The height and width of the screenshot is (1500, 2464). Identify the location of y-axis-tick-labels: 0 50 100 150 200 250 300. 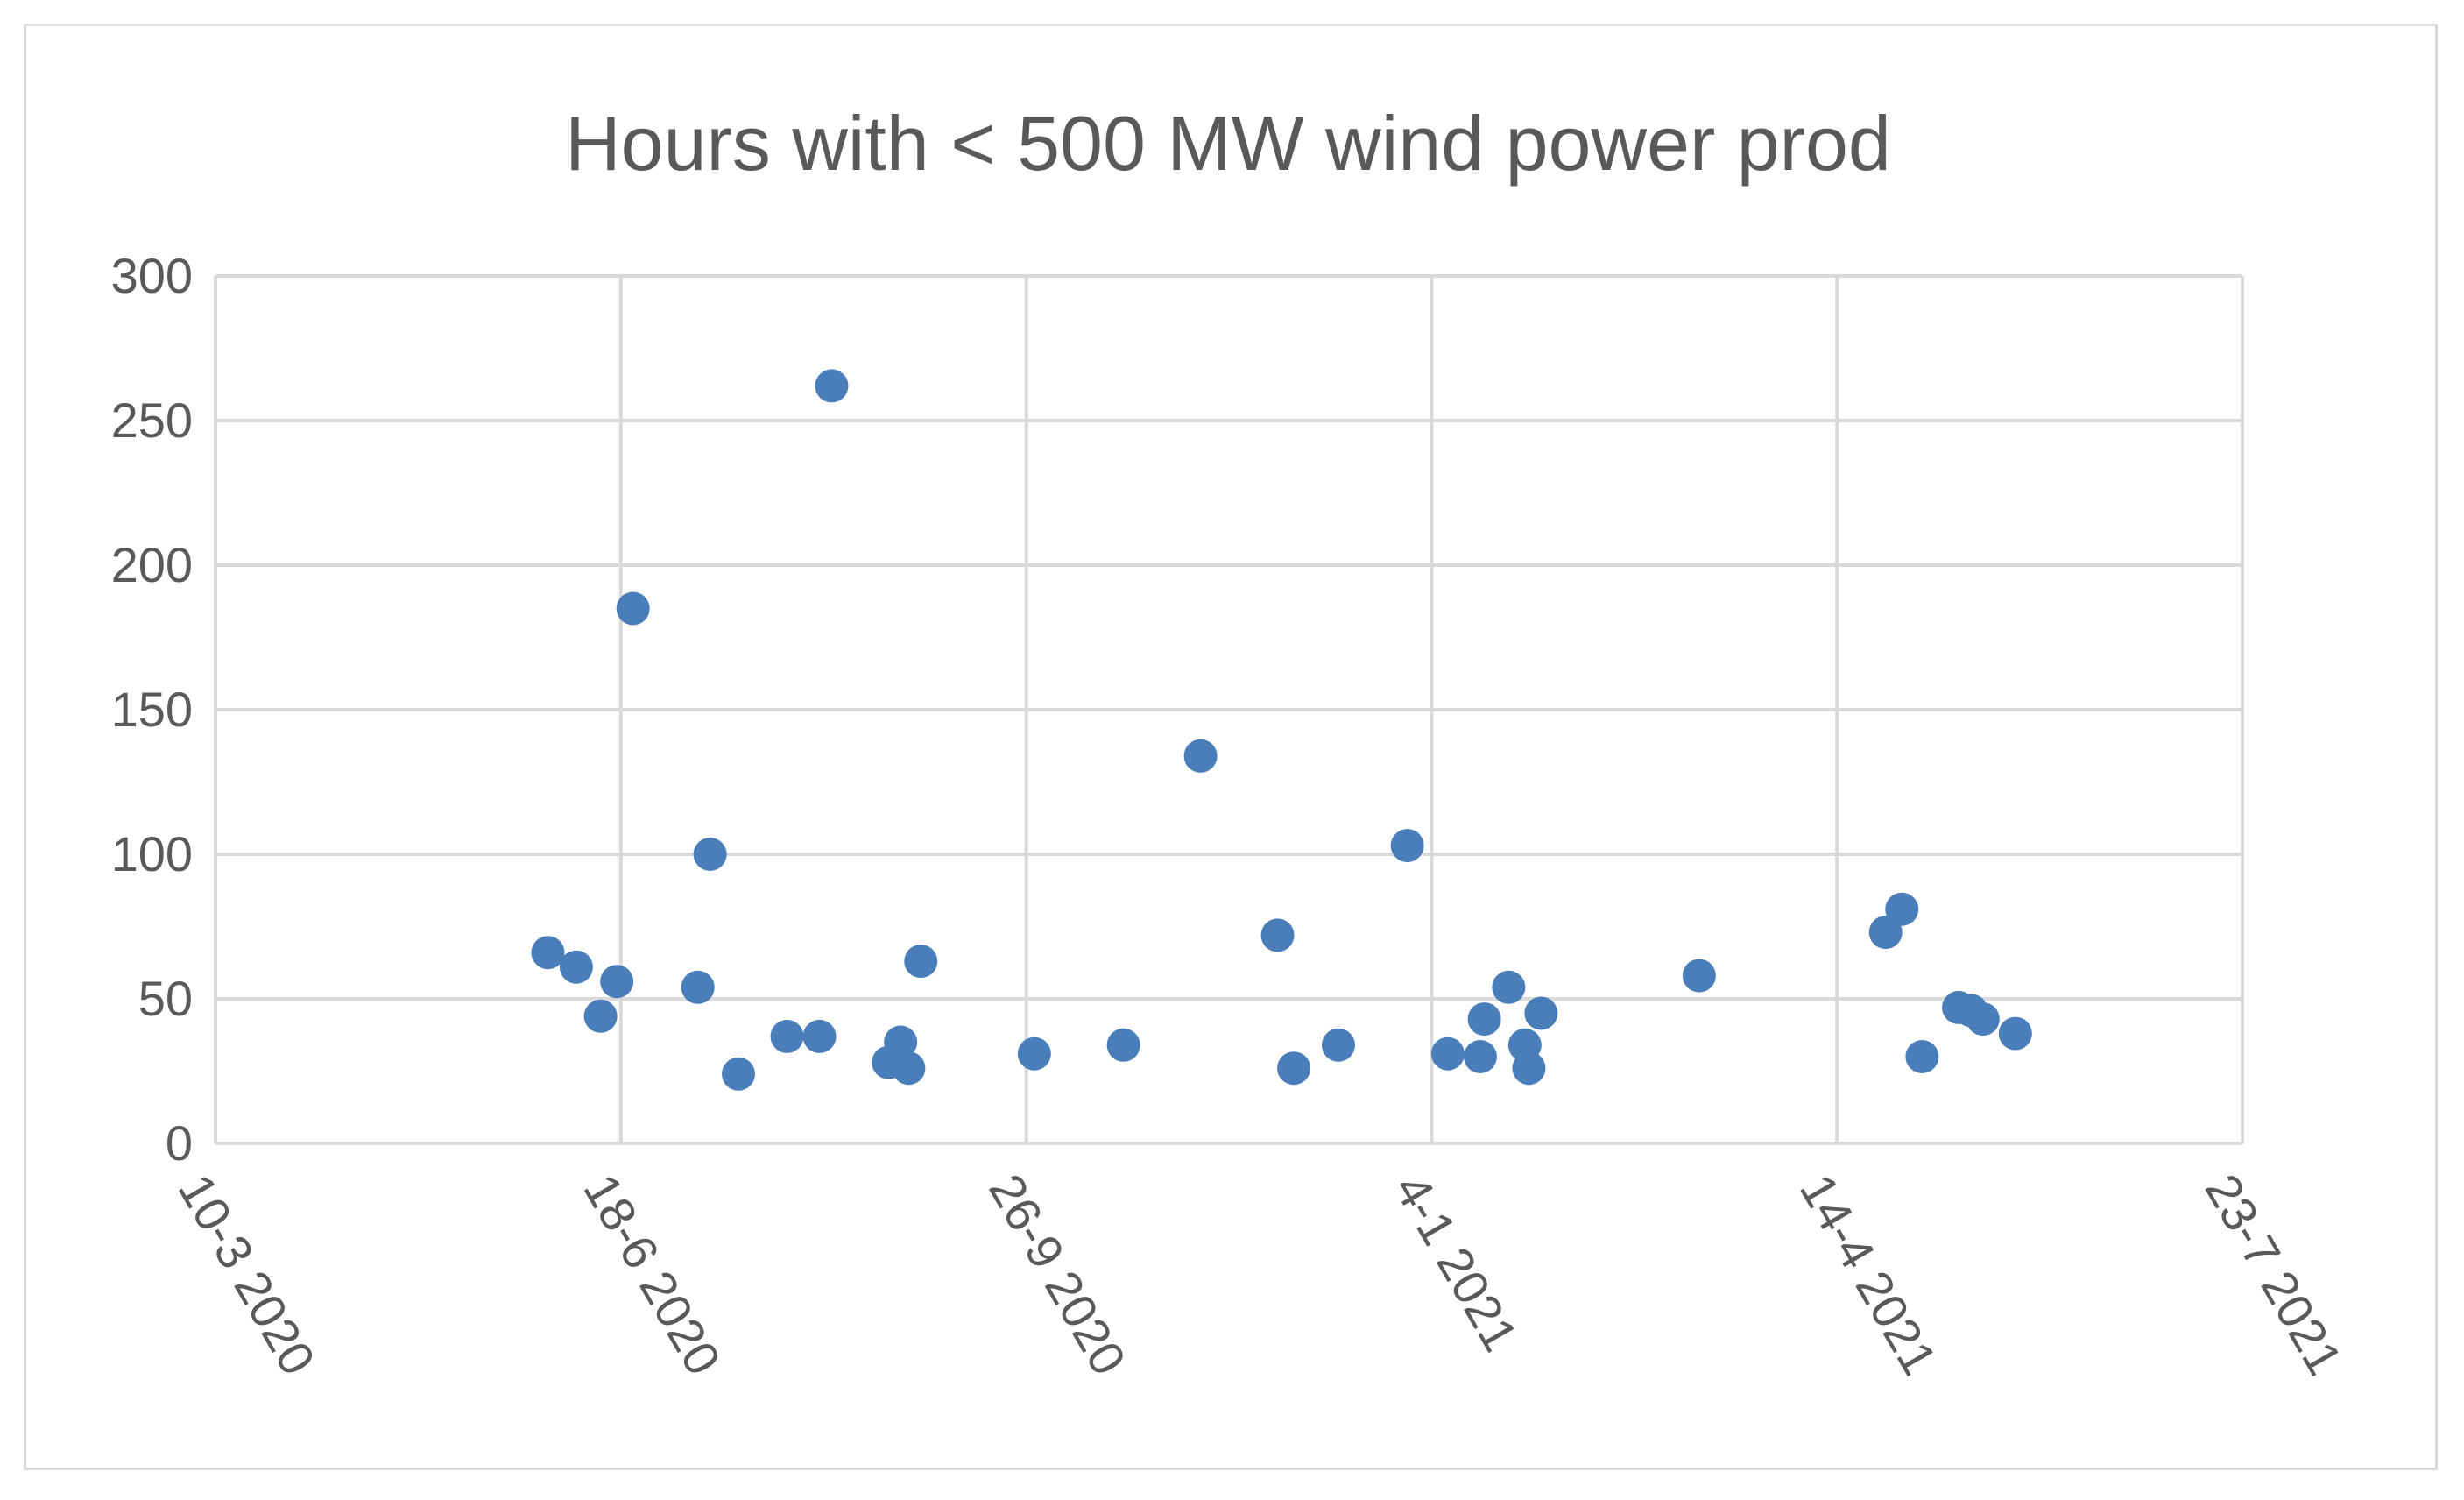
(152, 709).